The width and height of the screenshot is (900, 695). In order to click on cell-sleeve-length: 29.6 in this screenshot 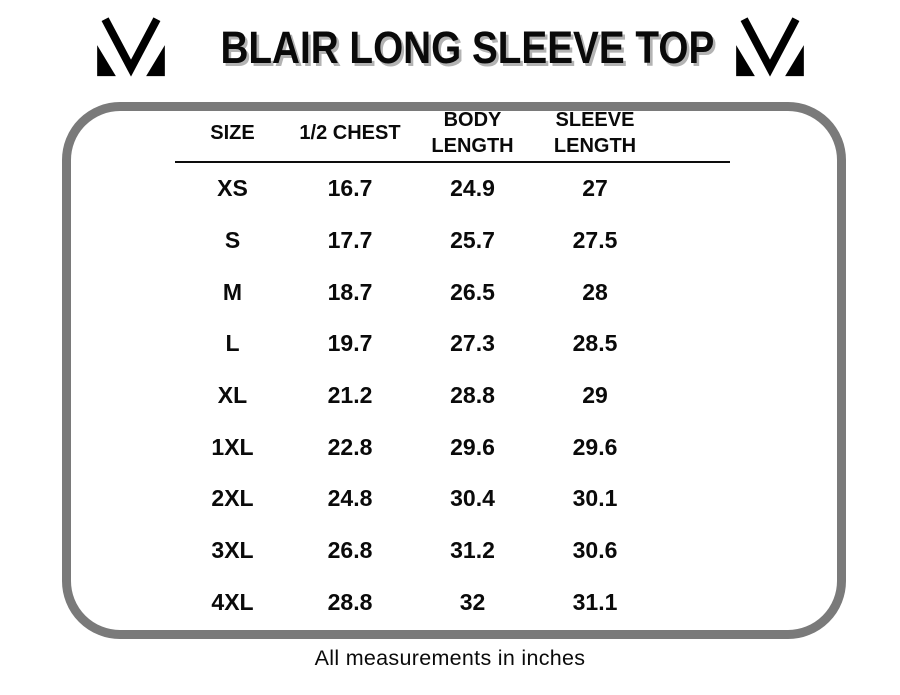, I will do `click(595, 446)`.